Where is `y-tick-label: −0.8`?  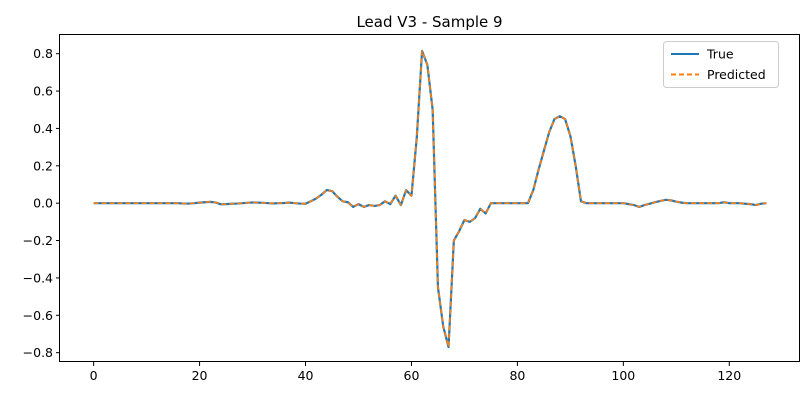
y-tick-label: −0.8 is located at coordinates (38, 352).